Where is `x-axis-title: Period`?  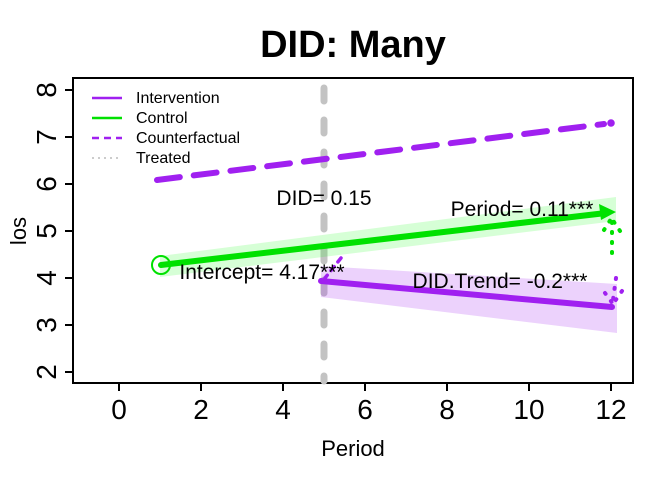
x-axis-title: Period is located at coordinates (353, 448).